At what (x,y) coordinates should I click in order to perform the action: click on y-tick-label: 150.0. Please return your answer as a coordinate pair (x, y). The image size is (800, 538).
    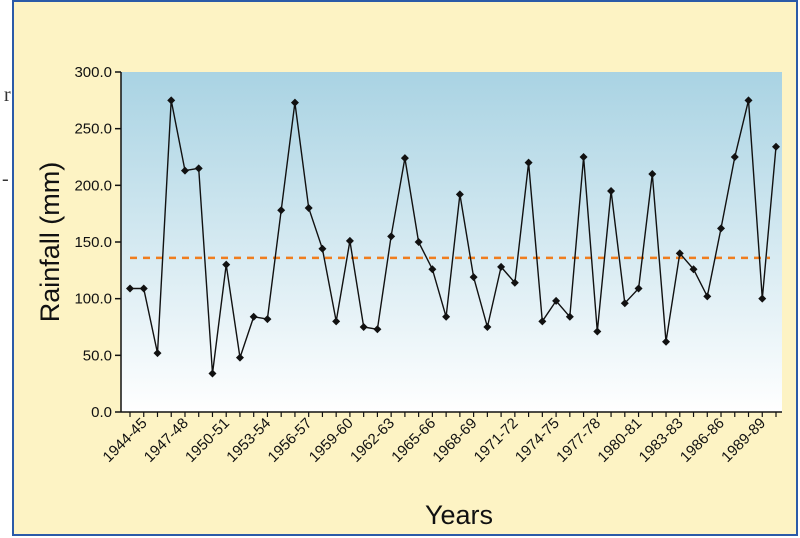
    Looking at the image, I should click on (93, 242).